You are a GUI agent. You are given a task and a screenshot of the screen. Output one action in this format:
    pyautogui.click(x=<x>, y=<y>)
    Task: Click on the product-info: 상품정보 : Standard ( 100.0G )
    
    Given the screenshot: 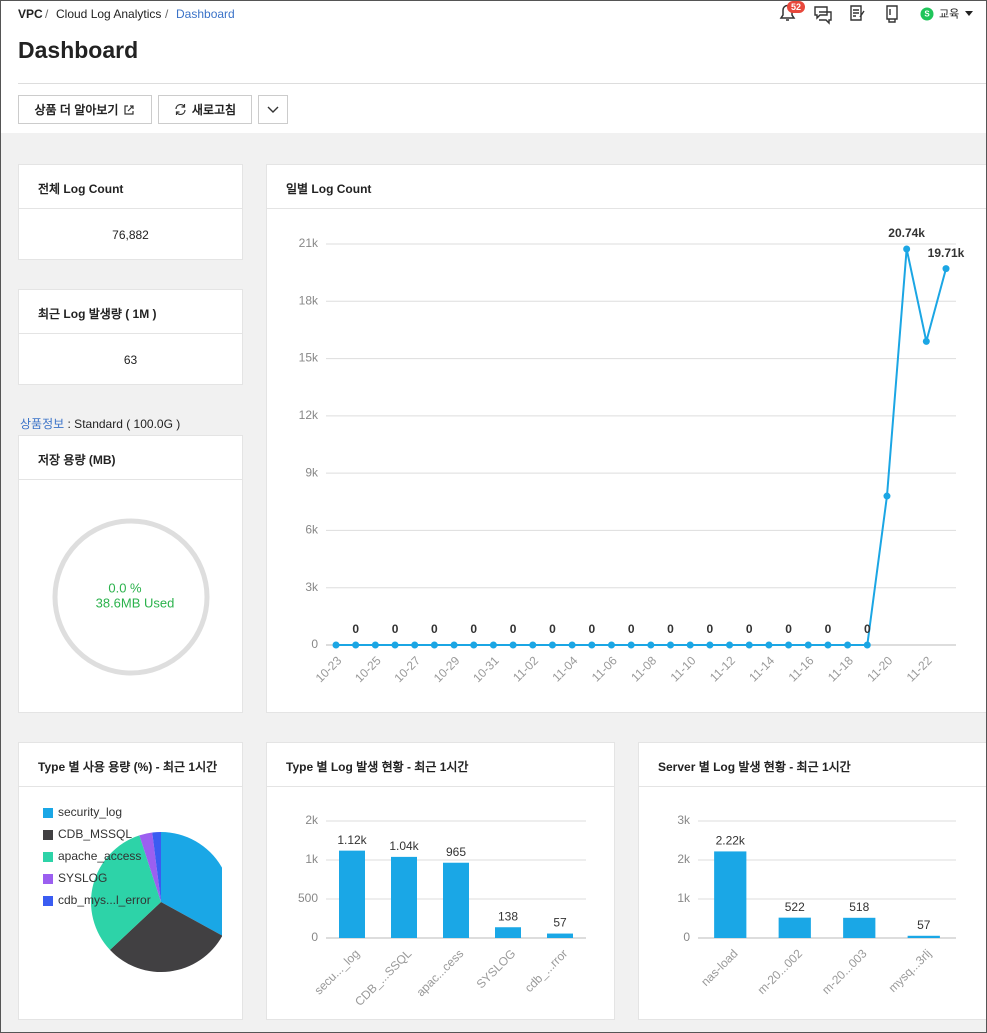 What is the action you would take?
    pyautogui.click(x=100, y=423)
    